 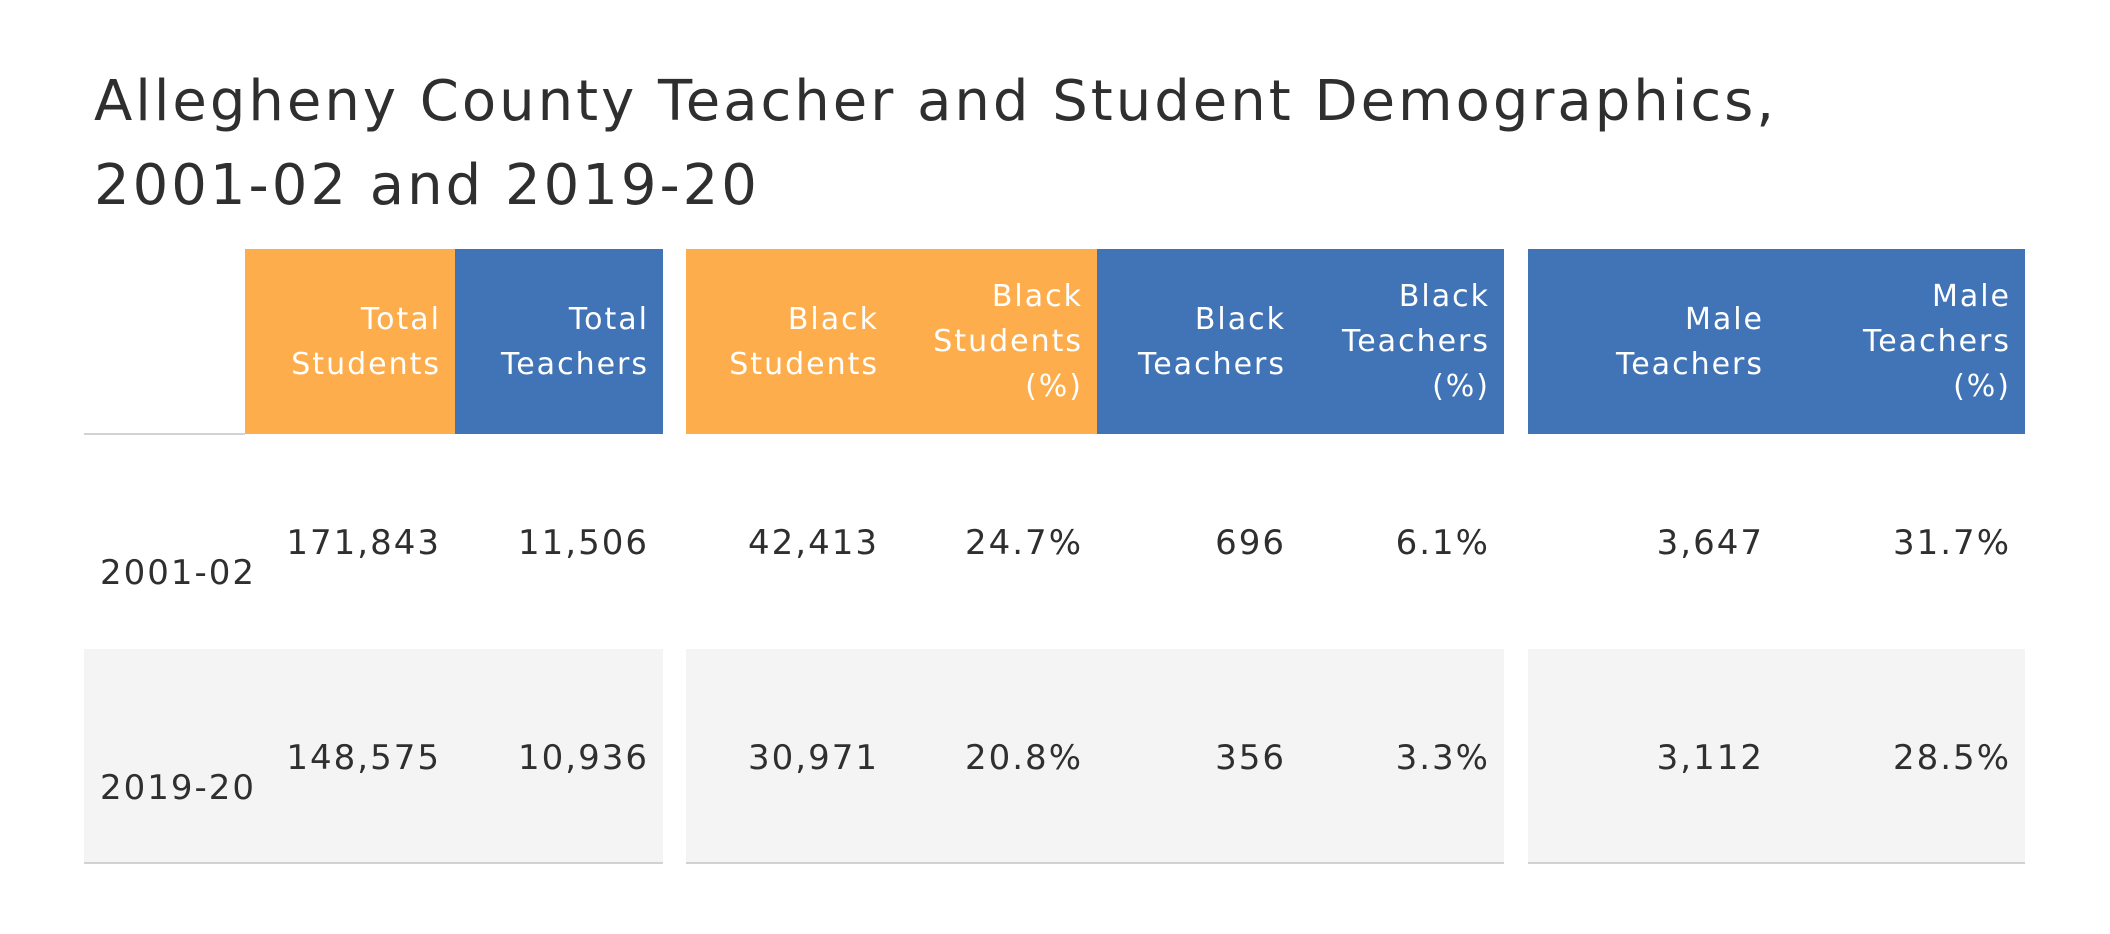 I want to click on cell-black-students-pct: 20.8%, so click(x=1023, y=758).